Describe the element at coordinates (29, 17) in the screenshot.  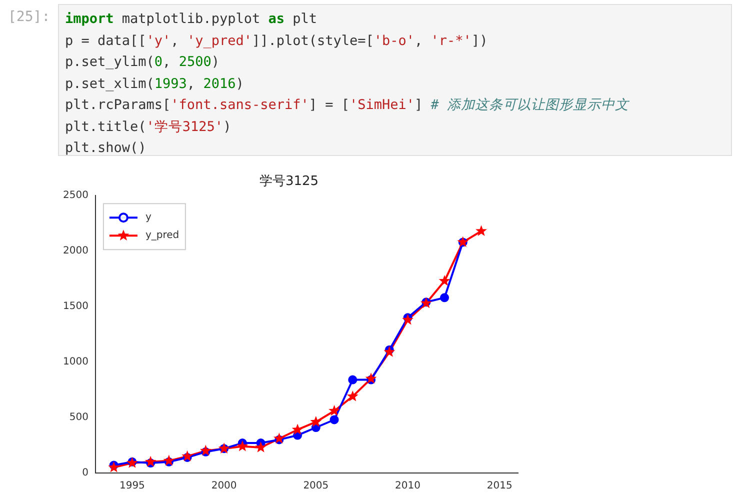
I see `text: [25]:` at that location.